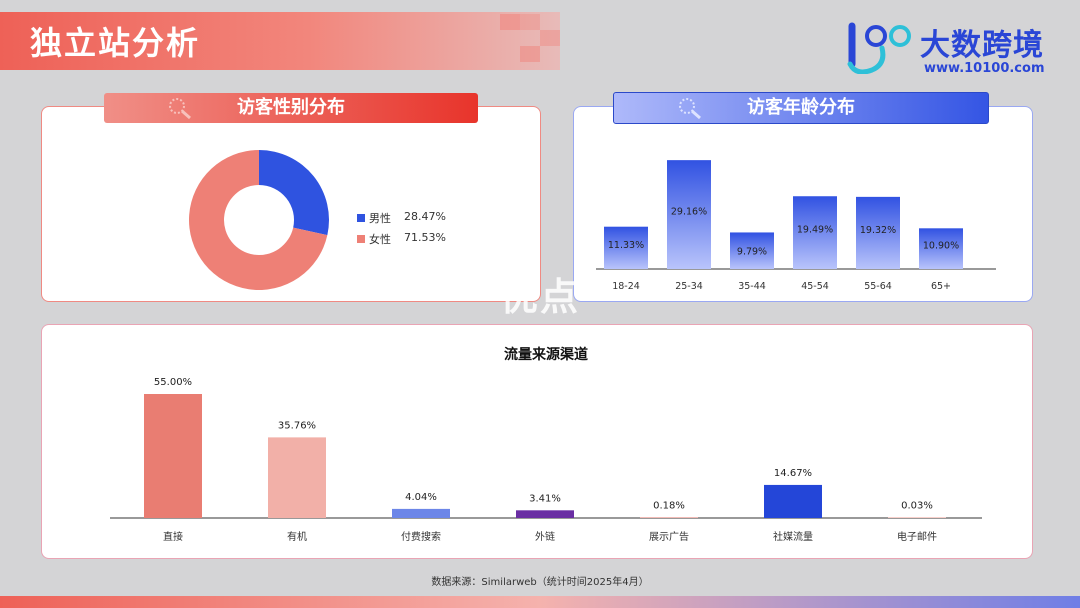 This screenshot has width=1080, height=608. What do you see at coordinates (546, 354) in the screenshot?
I see `channel-chart-title: 流量来源渠道` at bounding box center [546, 354].